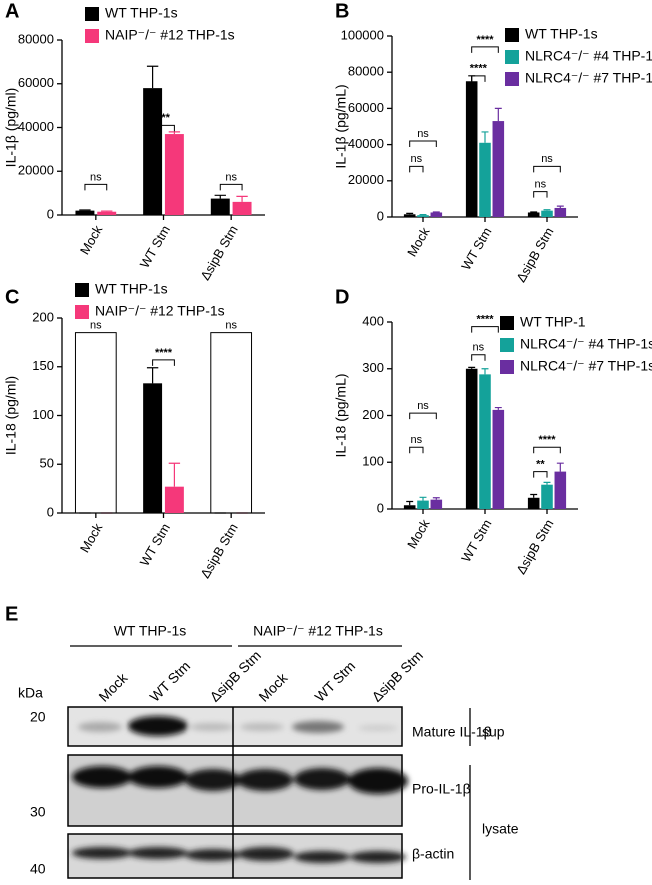  What do you see at coordinates (11, 128) in the screenshot?
I see `y-axis-label: IL-1β (pg/ml)` at bounding box center [11, 128].